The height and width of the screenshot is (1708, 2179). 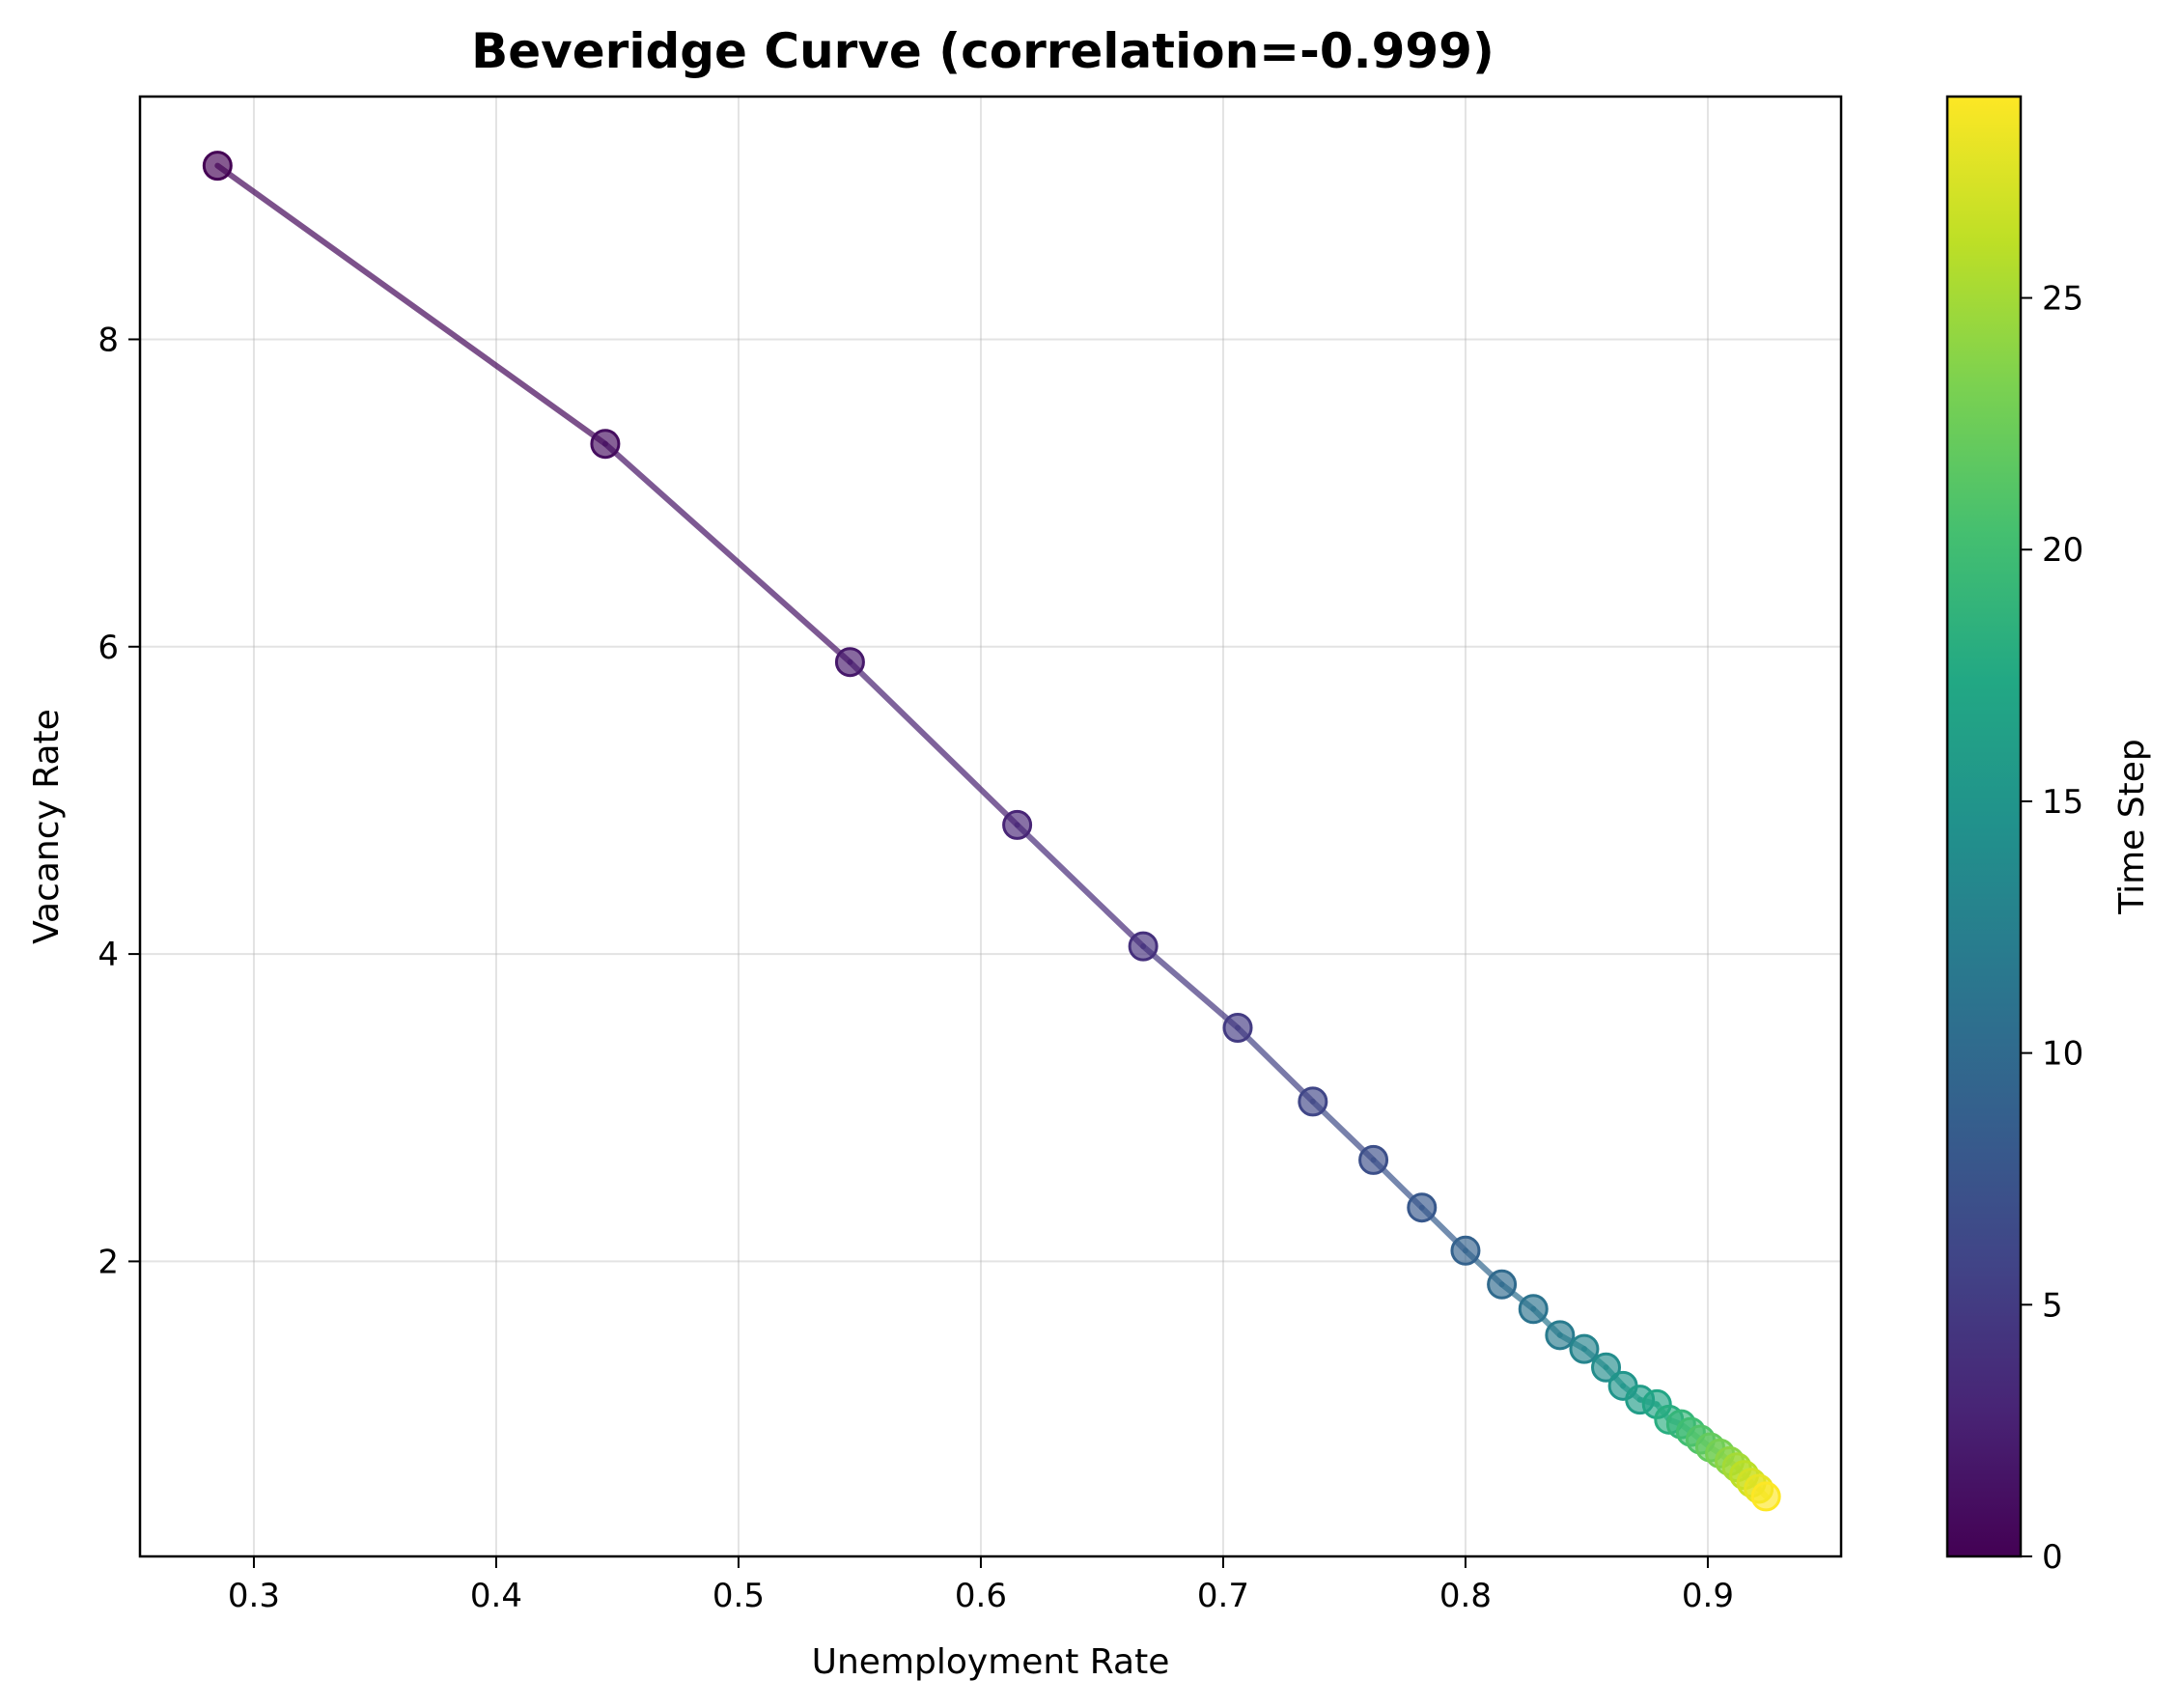 I want to click on x-tick-label: 0.4, so click(x=496, y=1596).